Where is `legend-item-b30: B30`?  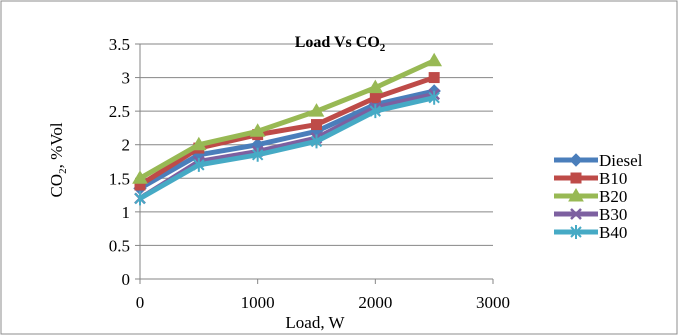
legend-item-b30: B30 is located at coordinates (590, 214).